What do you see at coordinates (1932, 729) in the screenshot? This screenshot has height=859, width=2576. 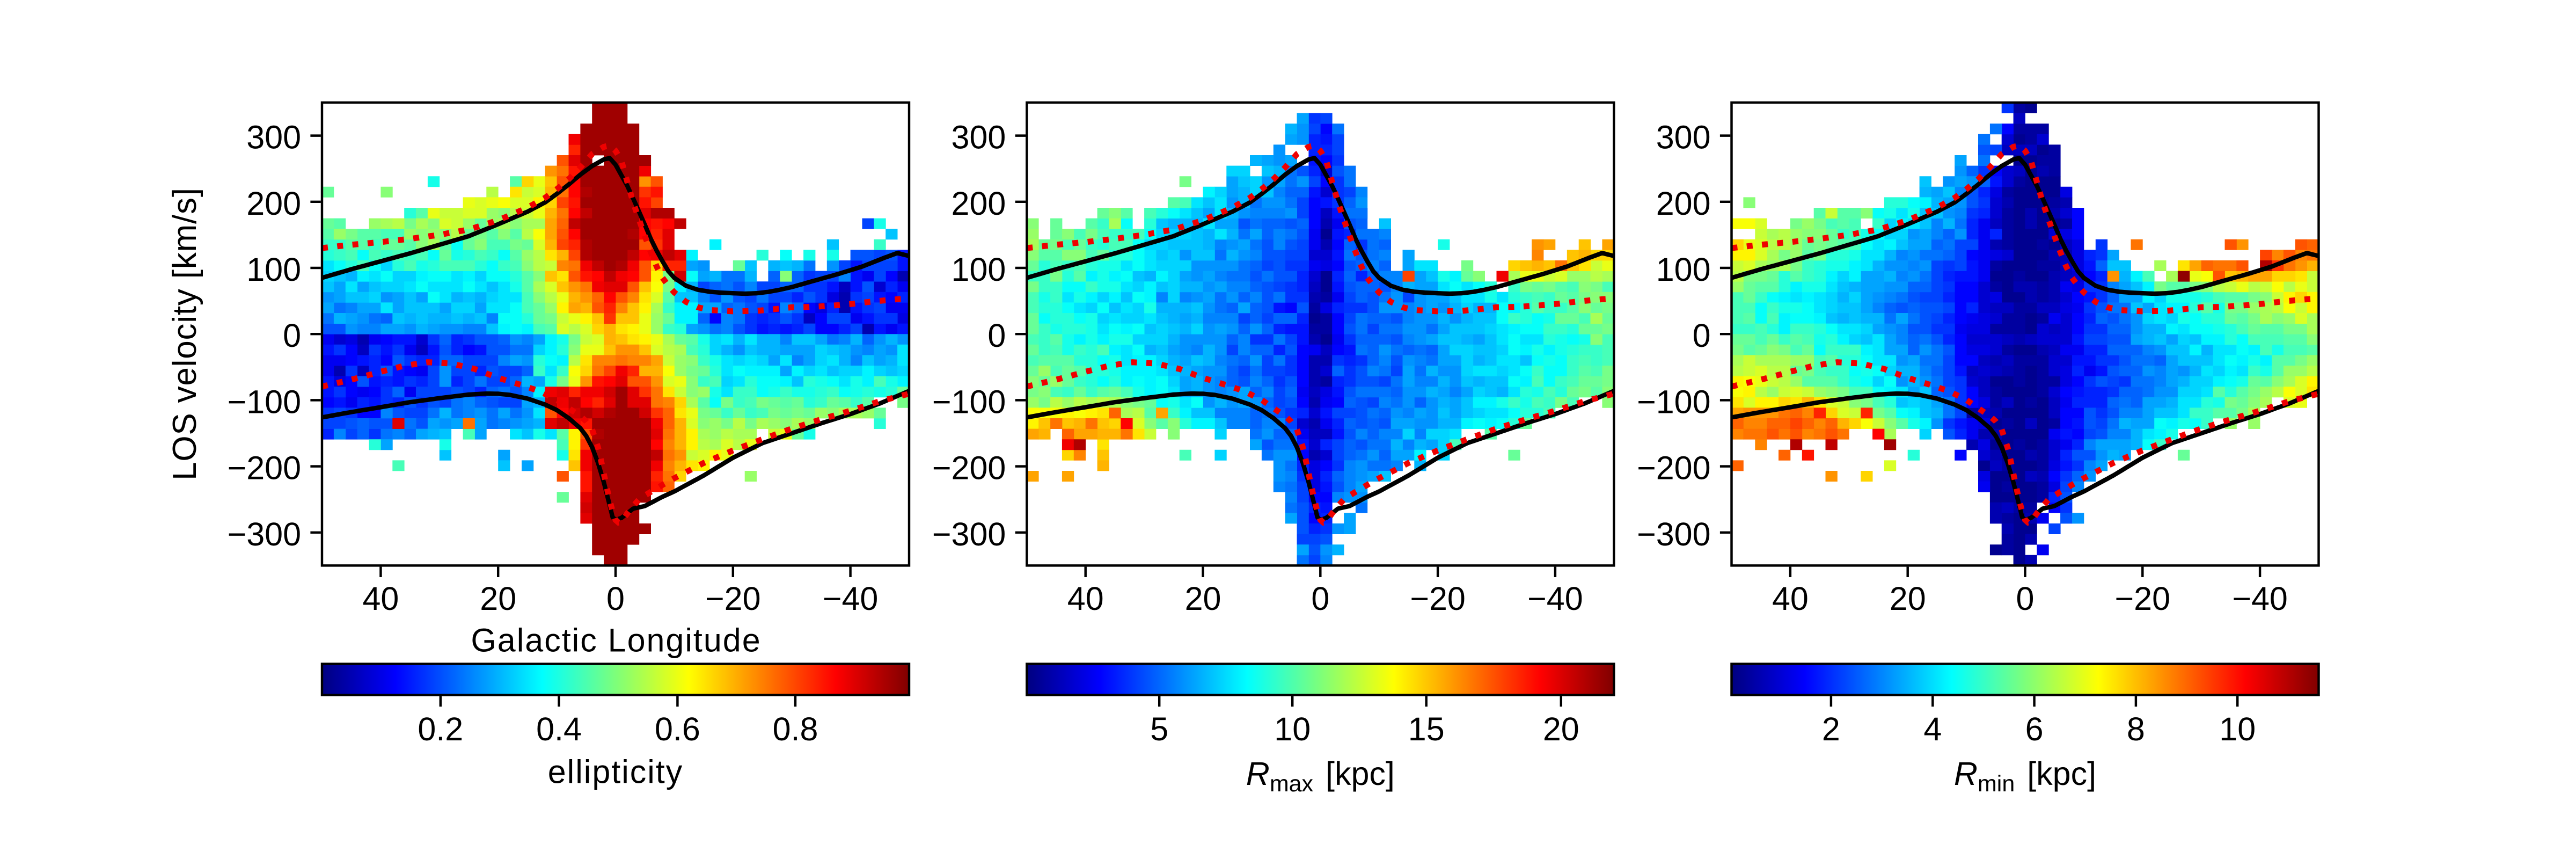 I see `svg-text: 4` at bounding box center [1932, 729].